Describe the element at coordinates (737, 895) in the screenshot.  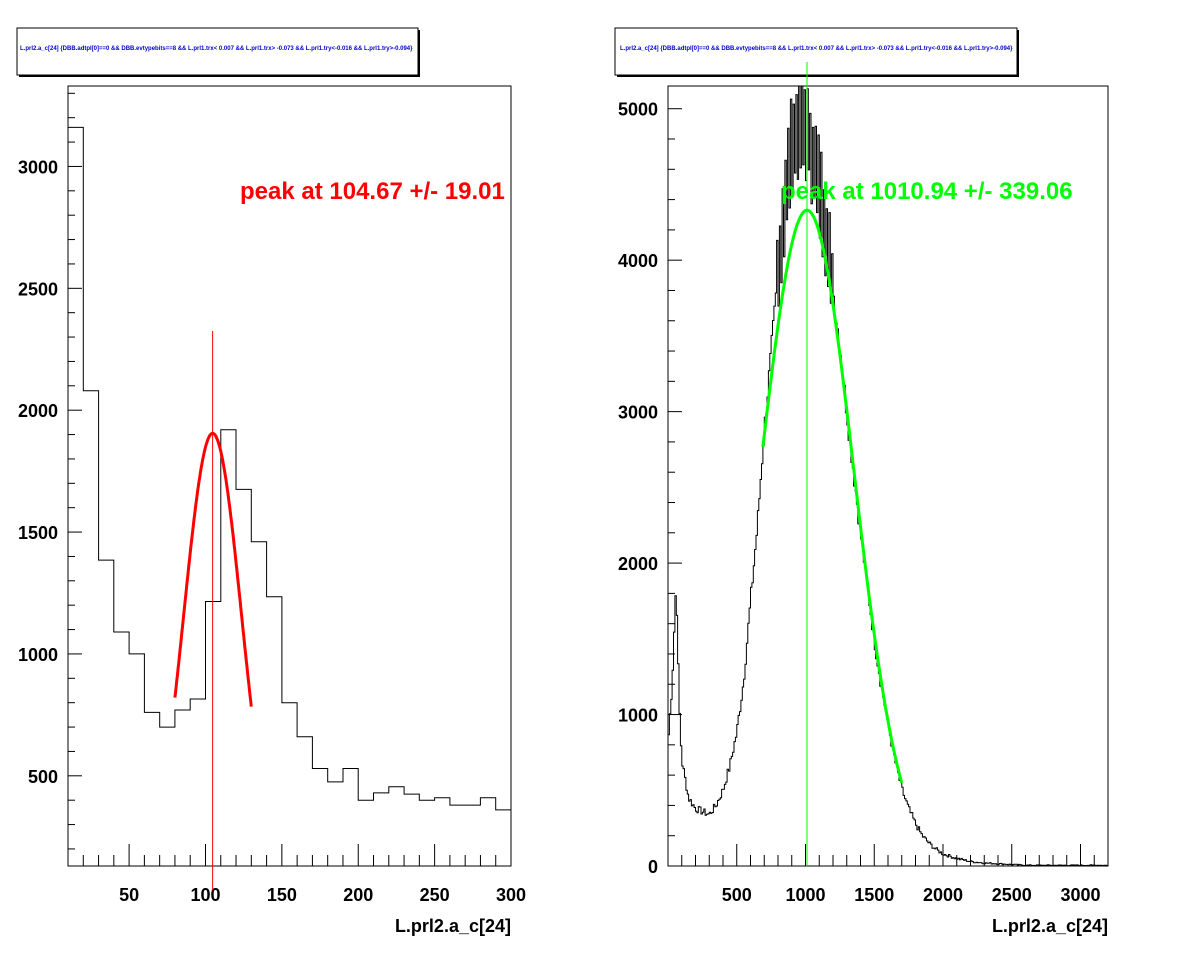
I see `right-x-tick-label-500: 500` at that location.